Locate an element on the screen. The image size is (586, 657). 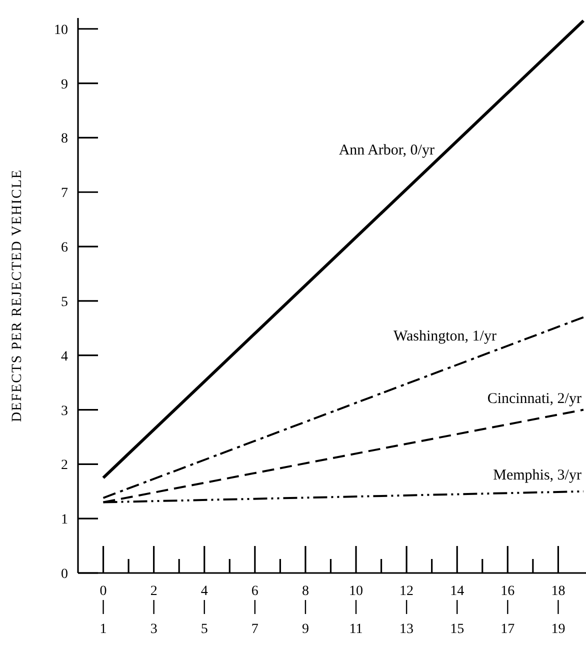
x-tick-label: 0 is located at coordinates (103, 591).